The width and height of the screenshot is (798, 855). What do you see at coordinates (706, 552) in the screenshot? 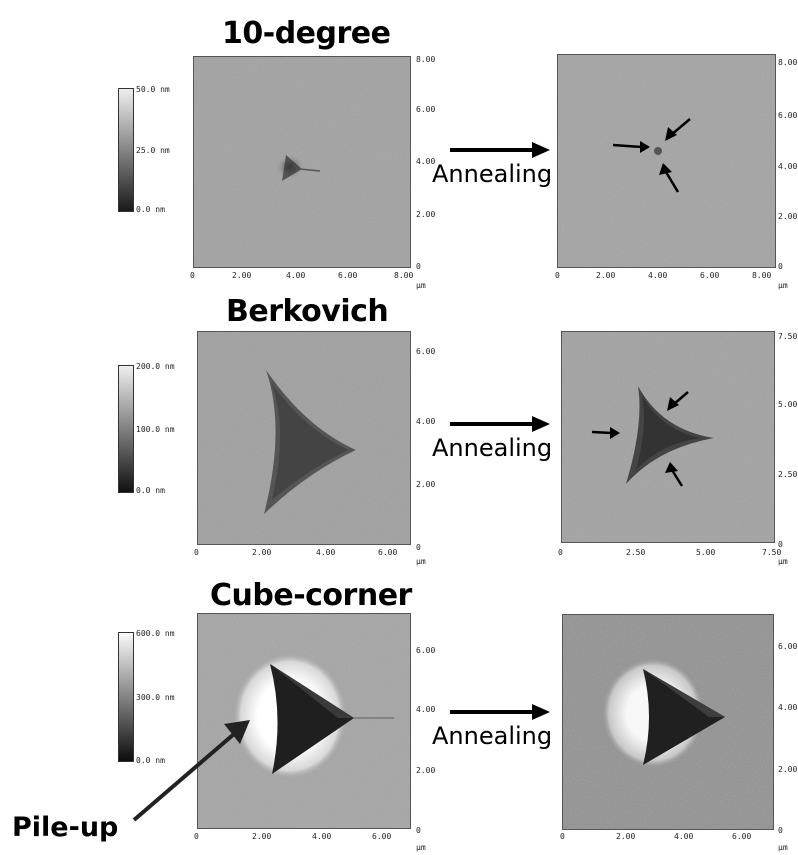
I see `x-tick: 5.00` at bounding box center [706, 552].